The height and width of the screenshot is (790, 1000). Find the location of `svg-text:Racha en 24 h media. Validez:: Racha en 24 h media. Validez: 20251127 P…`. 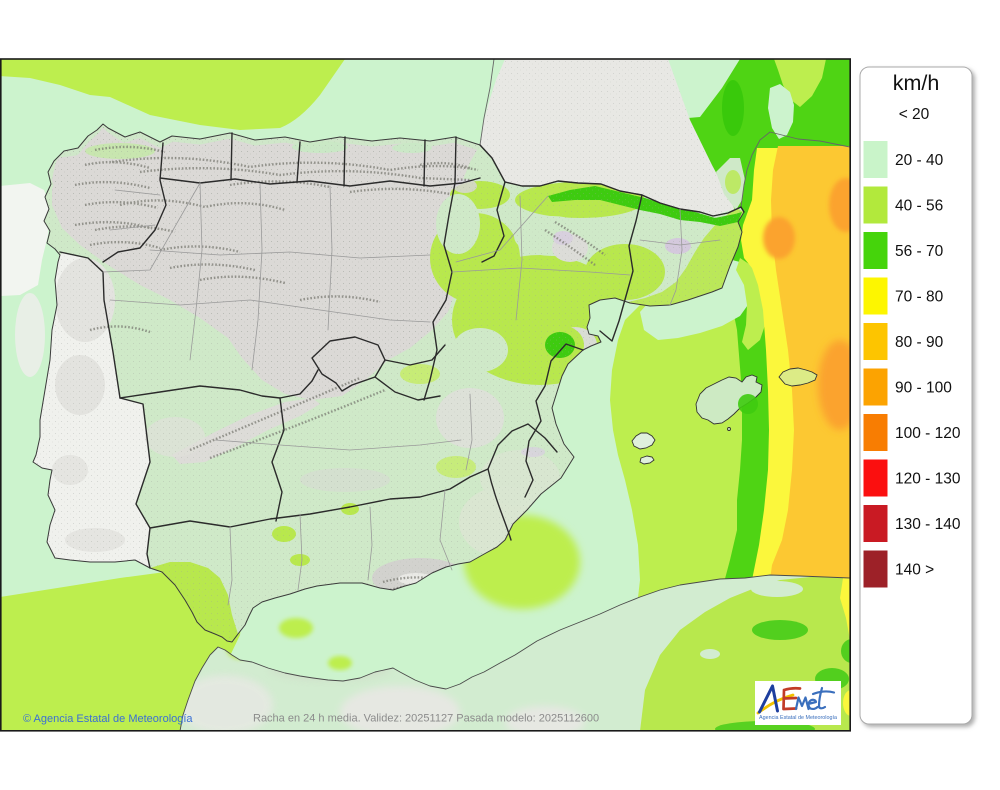

svg-text:Racha en 24 h media. Validez:: Racha en 24 h media. Validez: 20251127 P… is located at coordinates (426, 719).